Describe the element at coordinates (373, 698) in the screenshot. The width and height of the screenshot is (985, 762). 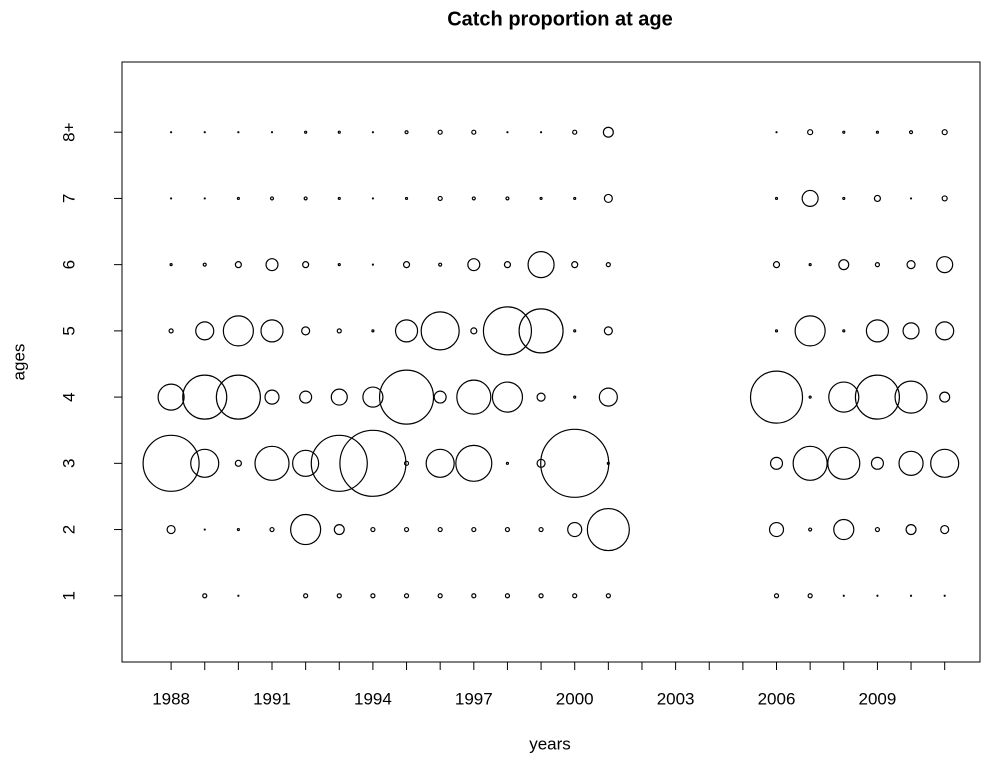
I see `x-tick-label: 1994` at that location.